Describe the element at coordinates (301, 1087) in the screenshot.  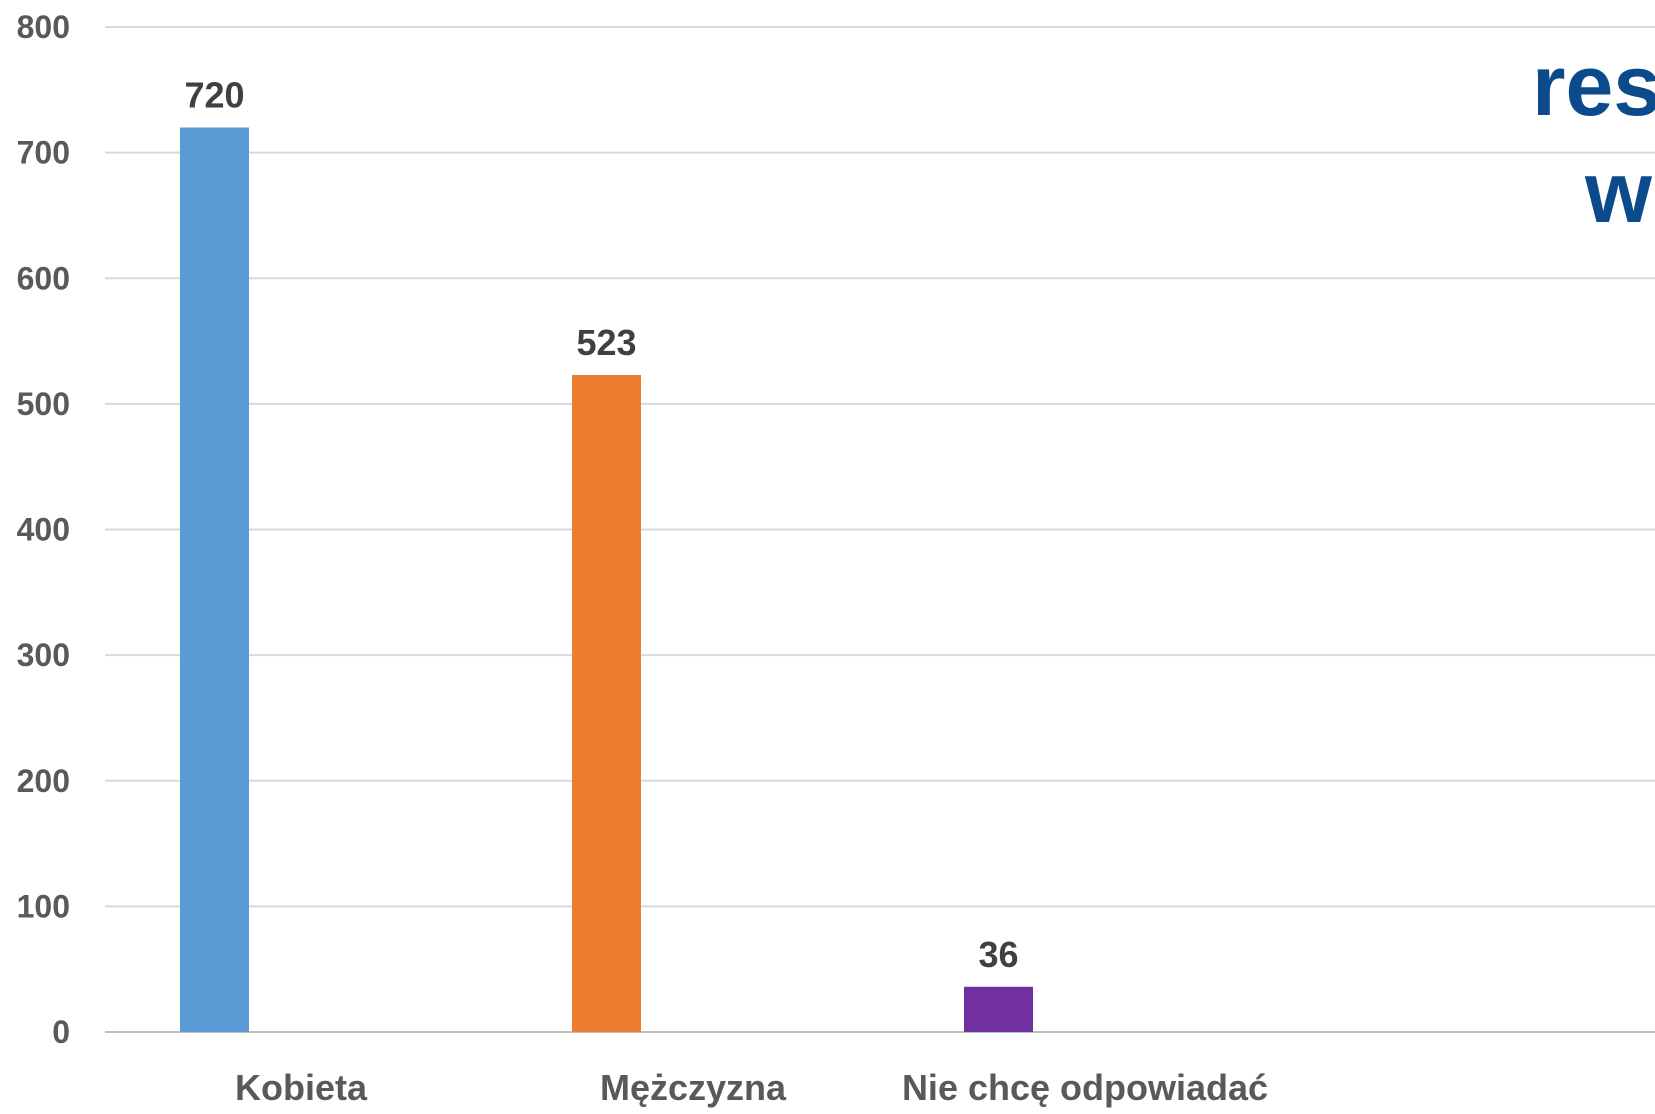
I see `category-label-0: Kobieta` at that location.